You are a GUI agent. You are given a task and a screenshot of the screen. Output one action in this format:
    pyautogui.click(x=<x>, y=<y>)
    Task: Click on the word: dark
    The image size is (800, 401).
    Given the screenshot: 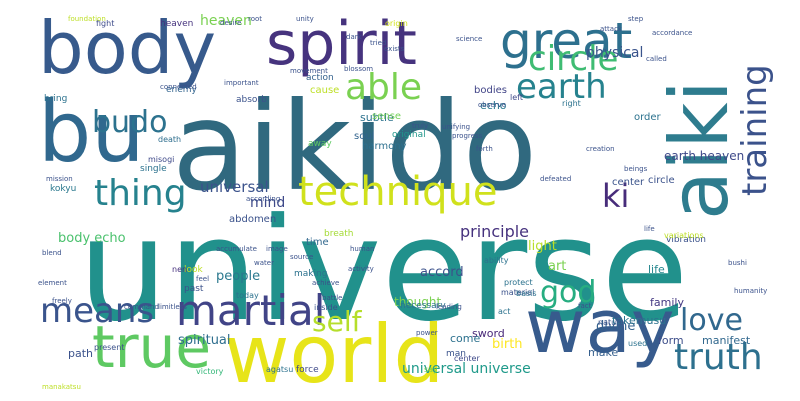 What is the action you would take?
    pyautogui.click(x=354, y=37)
    